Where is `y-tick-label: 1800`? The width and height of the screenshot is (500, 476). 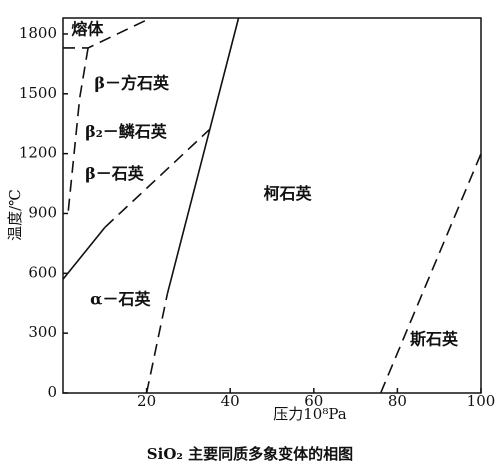 y-tick-label: 1800 is located at coordinates (38, 33).